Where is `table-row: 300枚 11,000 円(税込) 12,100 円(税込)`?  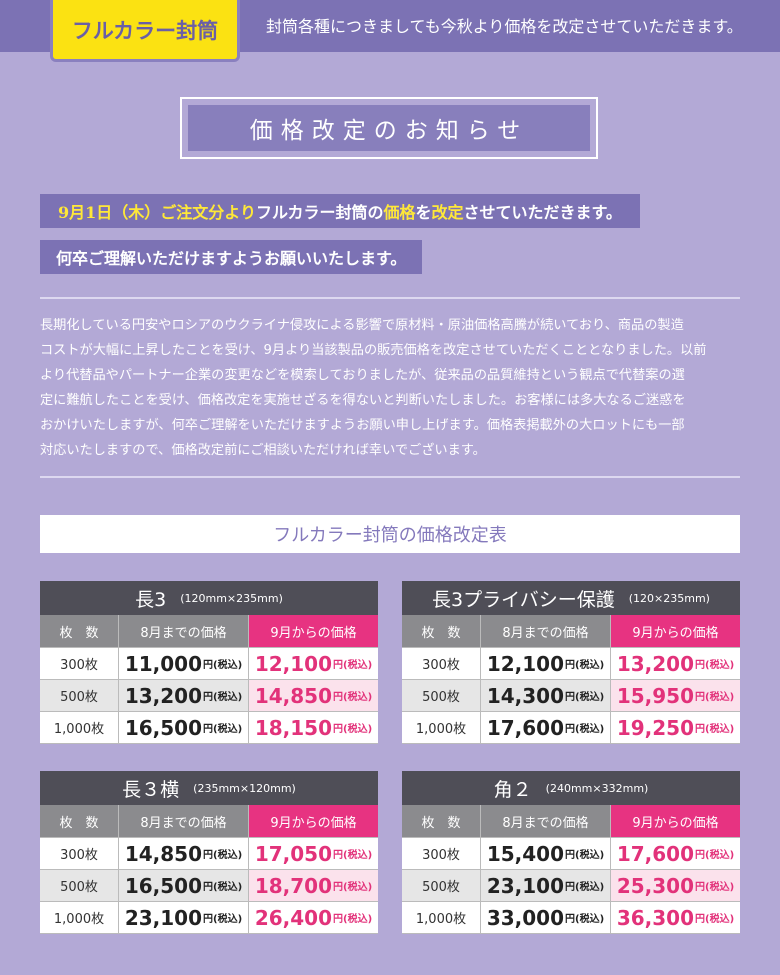 table-row: 300枚 11,000 円(税込) 12,100 円(税込) is located at coordinates (209, 664).